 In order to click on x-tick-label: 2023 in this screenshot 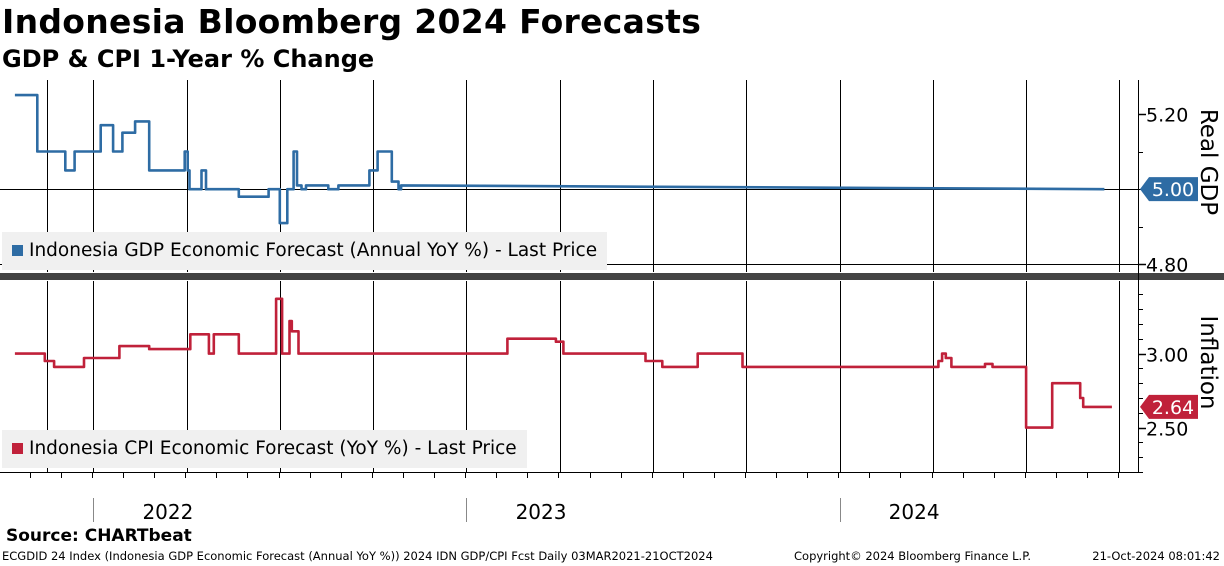, I will do `click(541, 512)`.